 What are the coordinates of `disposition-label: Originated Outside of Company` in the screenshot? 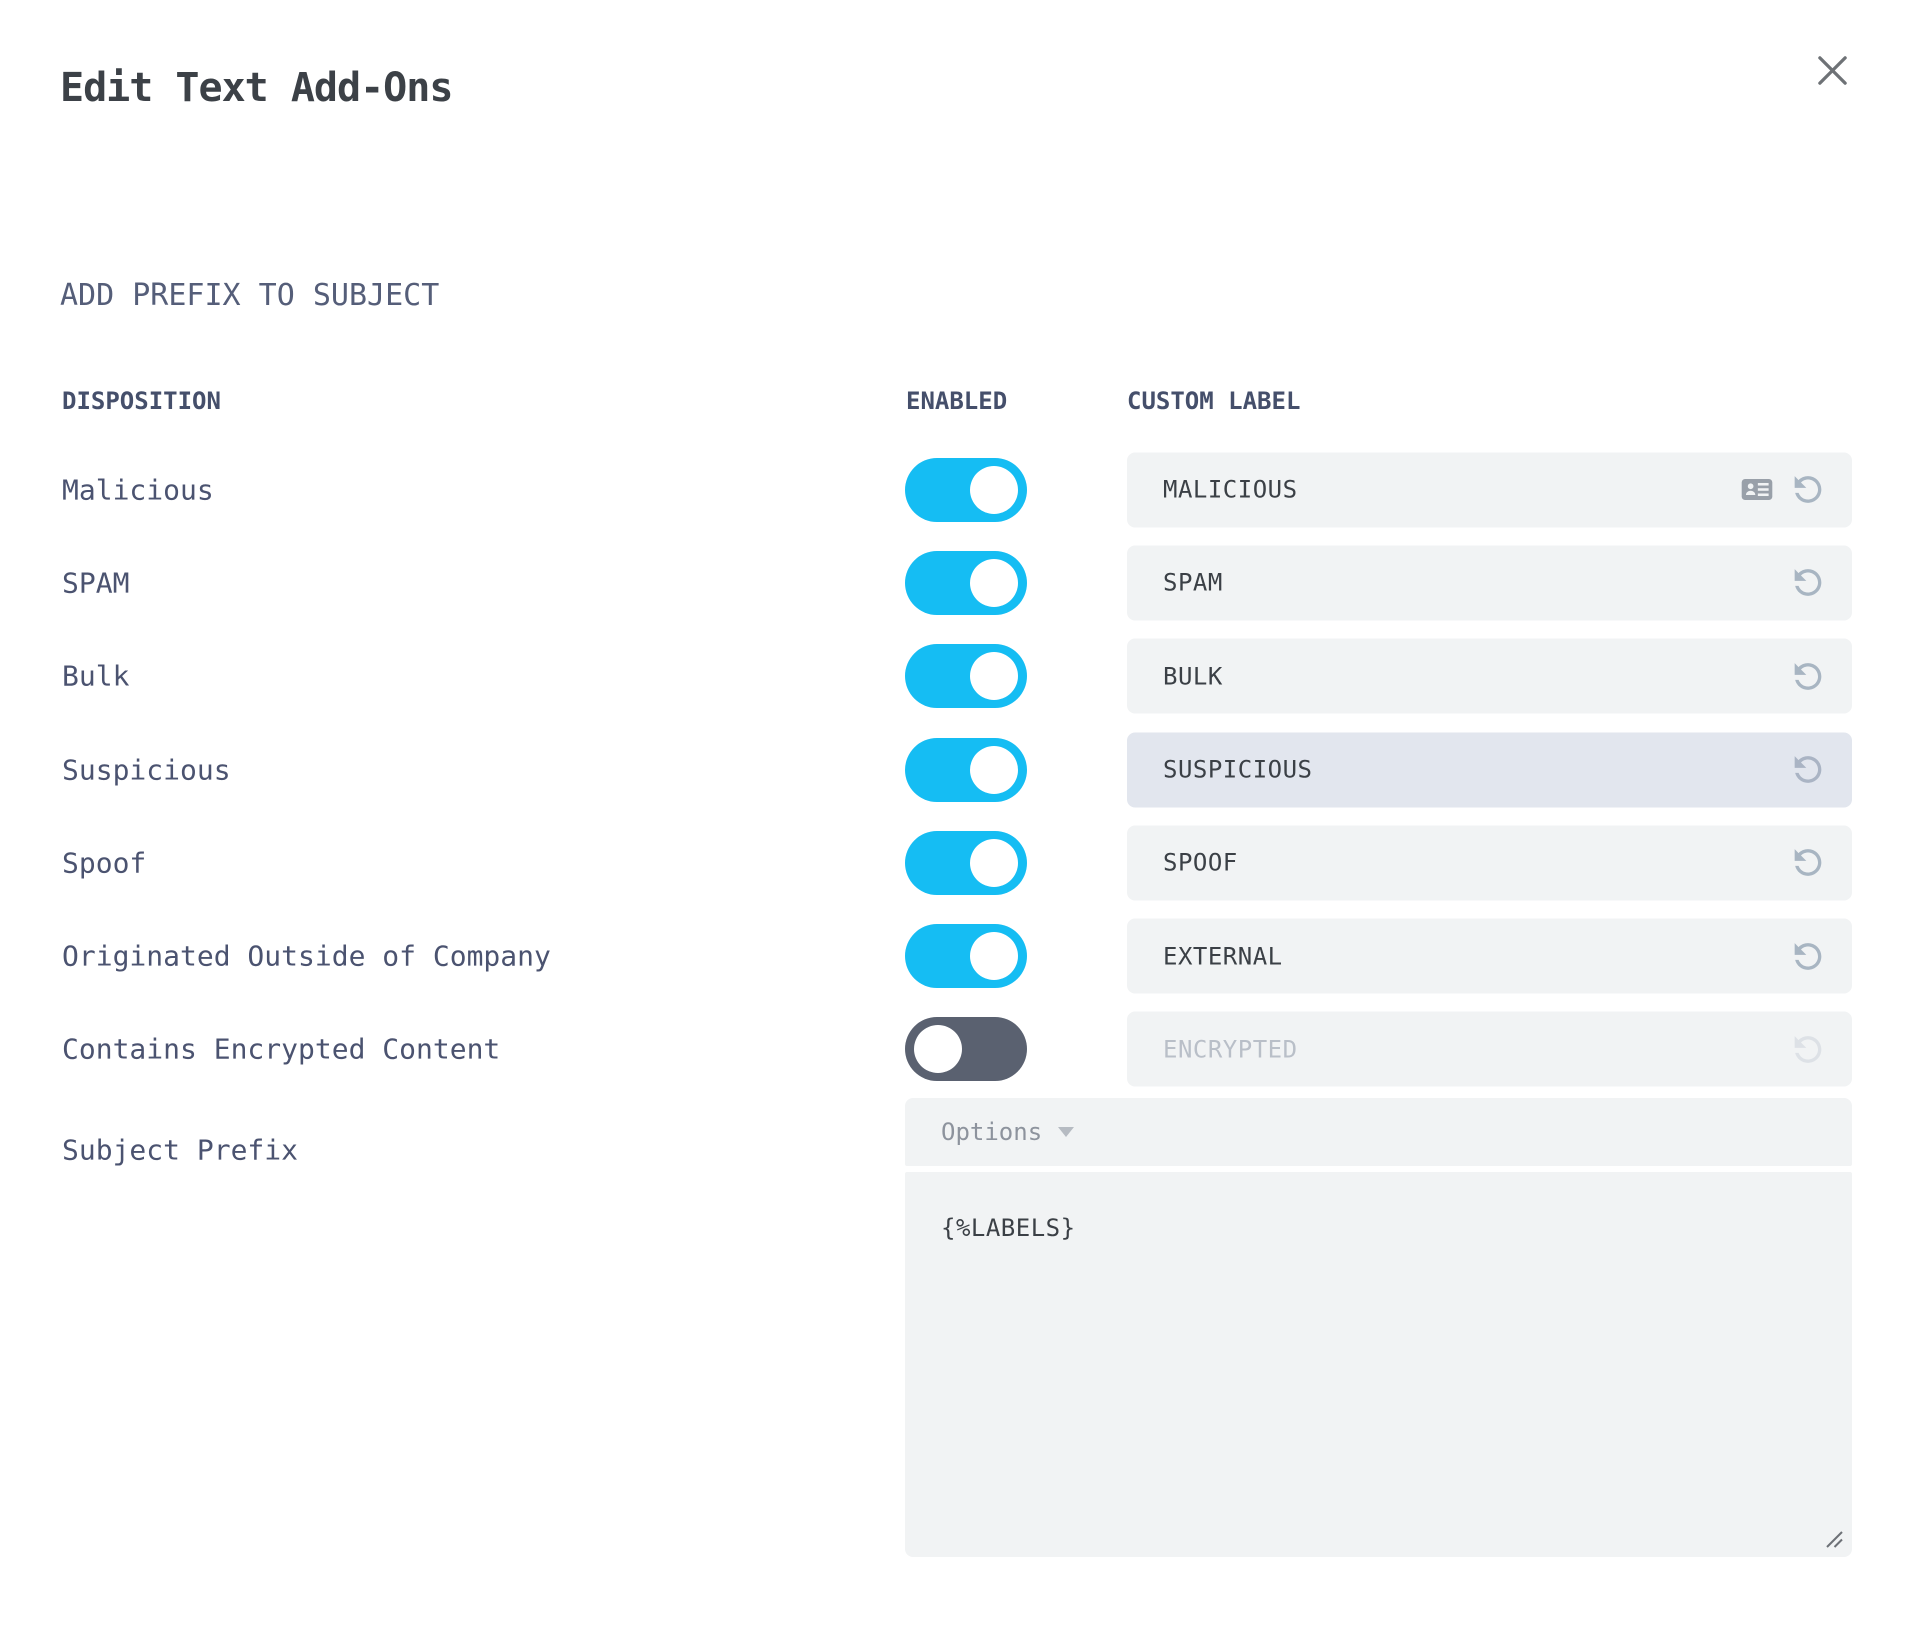 It's located at (306, 956).